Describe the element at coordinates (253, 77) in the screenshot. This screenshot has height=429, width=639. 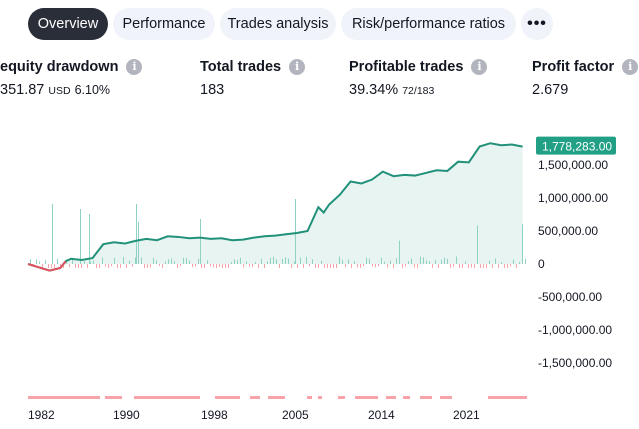
I see `stat-total-trades: Total trades i 183` at that location.